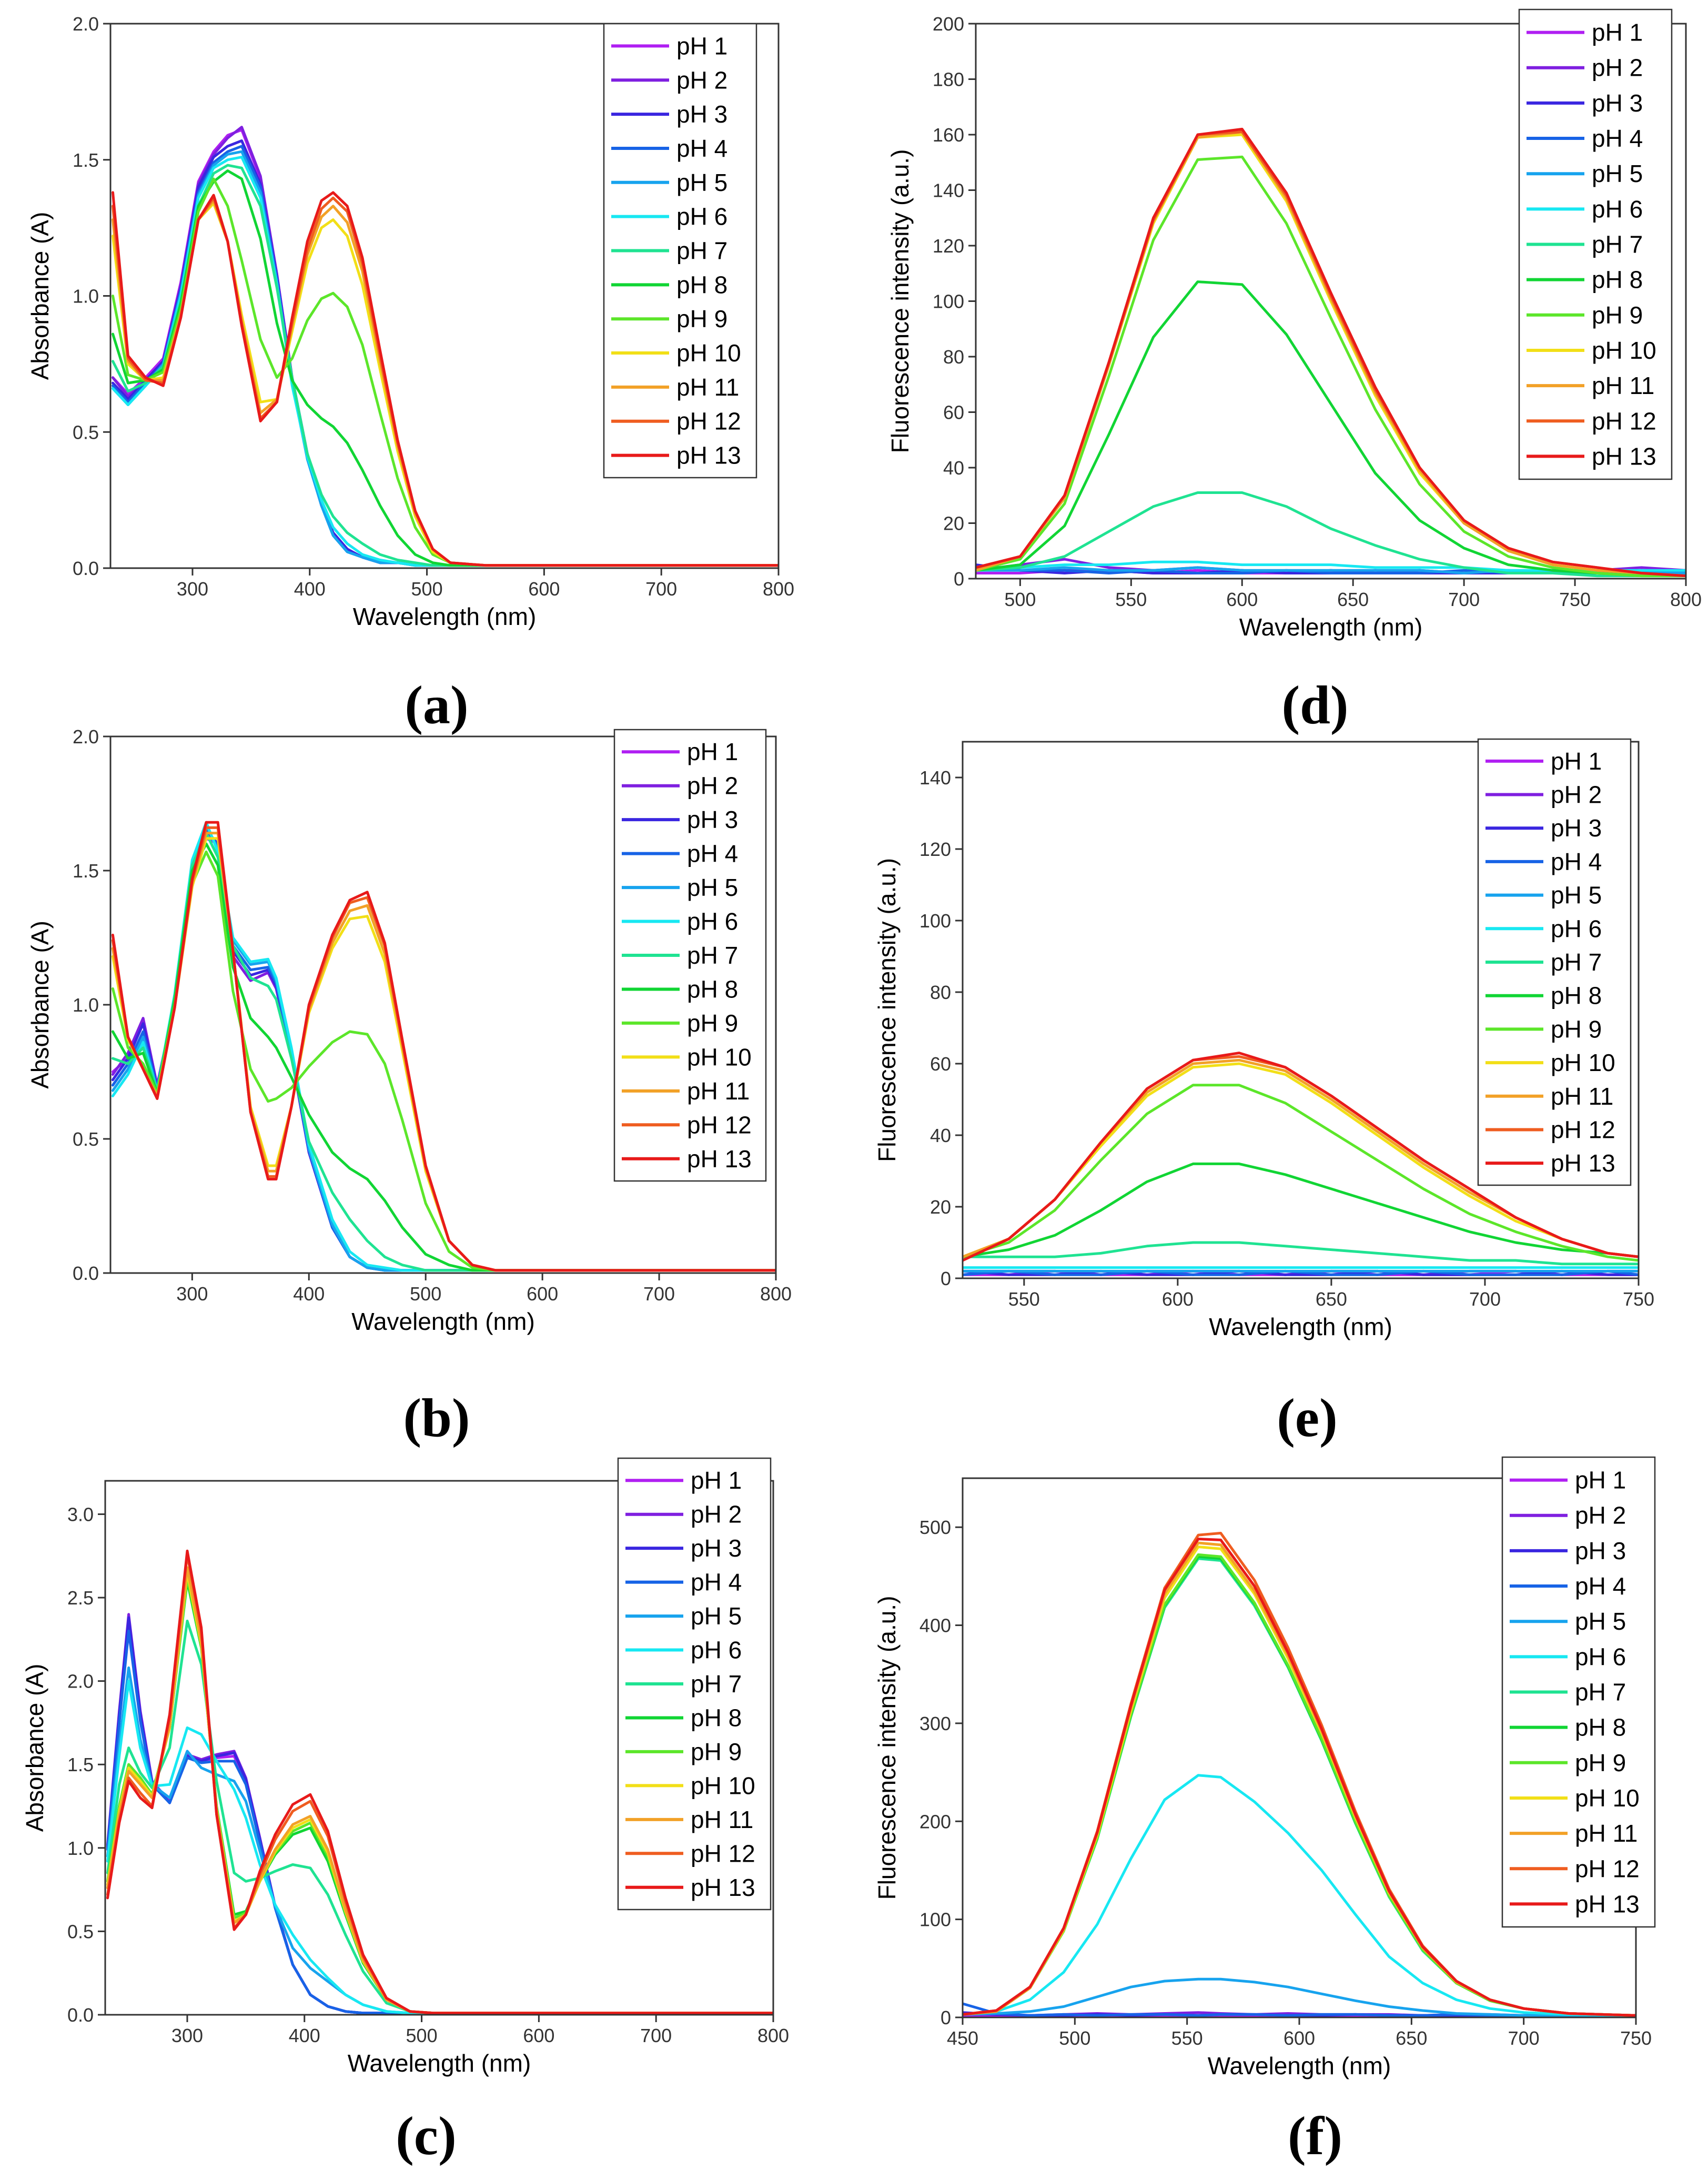  Describe the element at coordinates (81, 1764) in the screenshot. I see `y-tick-label: 1.5` at that location.